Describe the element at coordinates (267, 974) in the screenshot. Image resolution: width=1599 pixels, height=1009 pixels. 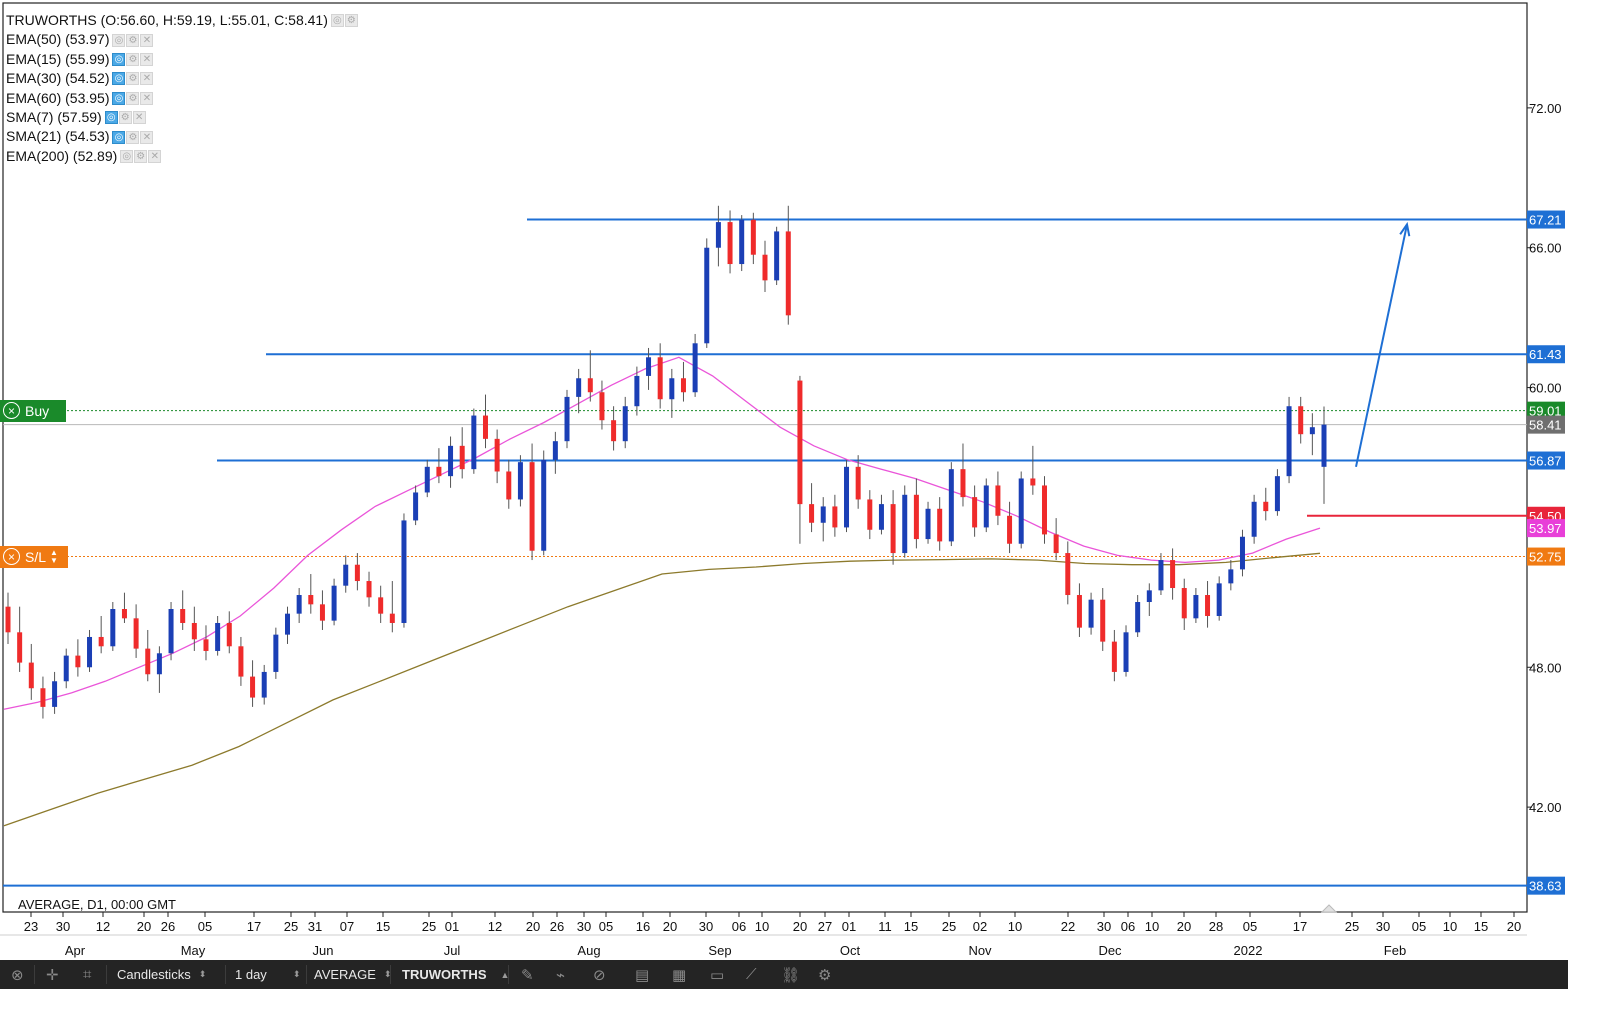
I see `timeframe-select: 1 day ⬍` at that location.